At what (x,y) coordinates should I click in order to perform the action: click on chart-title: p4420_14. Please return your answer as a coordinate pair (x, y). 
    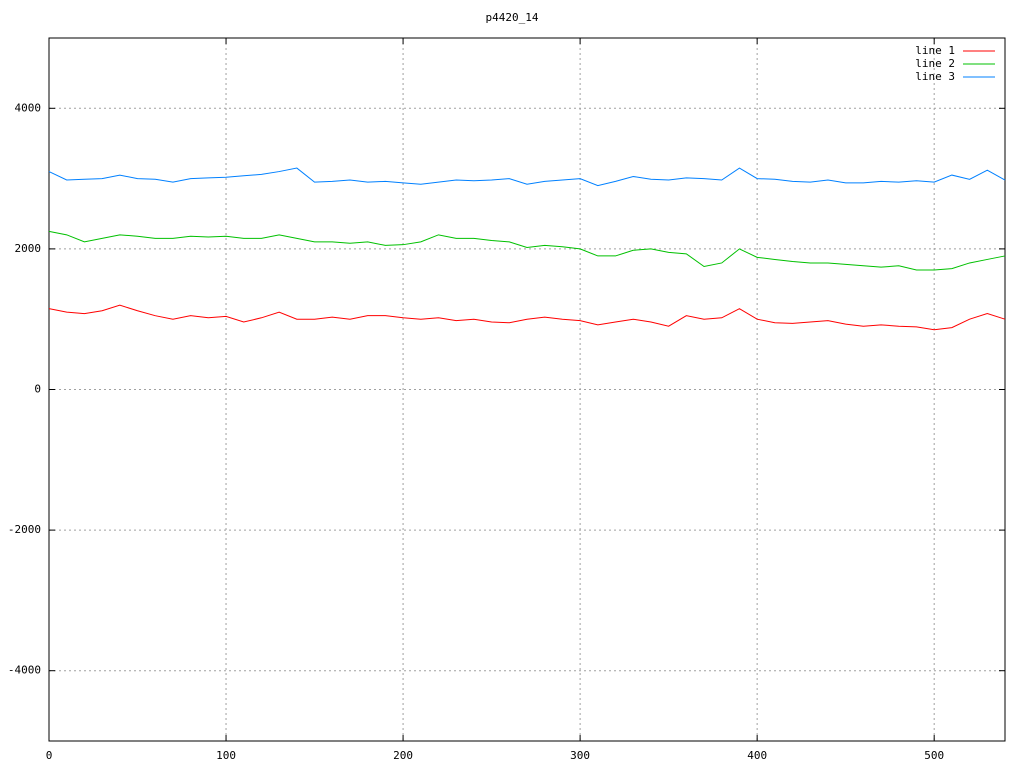
    Looking at the image, I should click on (512, 17).